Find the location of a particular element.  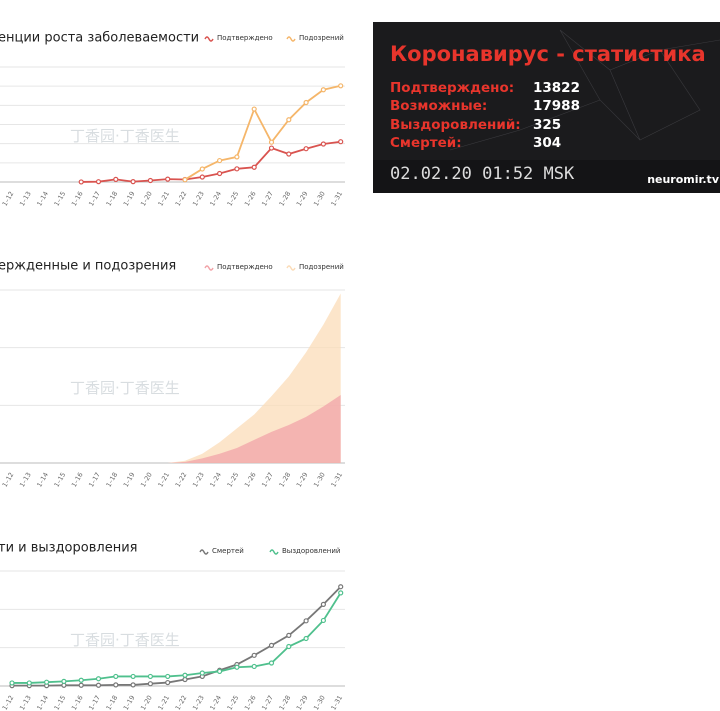

chart-title: ержденные и подозрения is located at coordinates (88, 266).